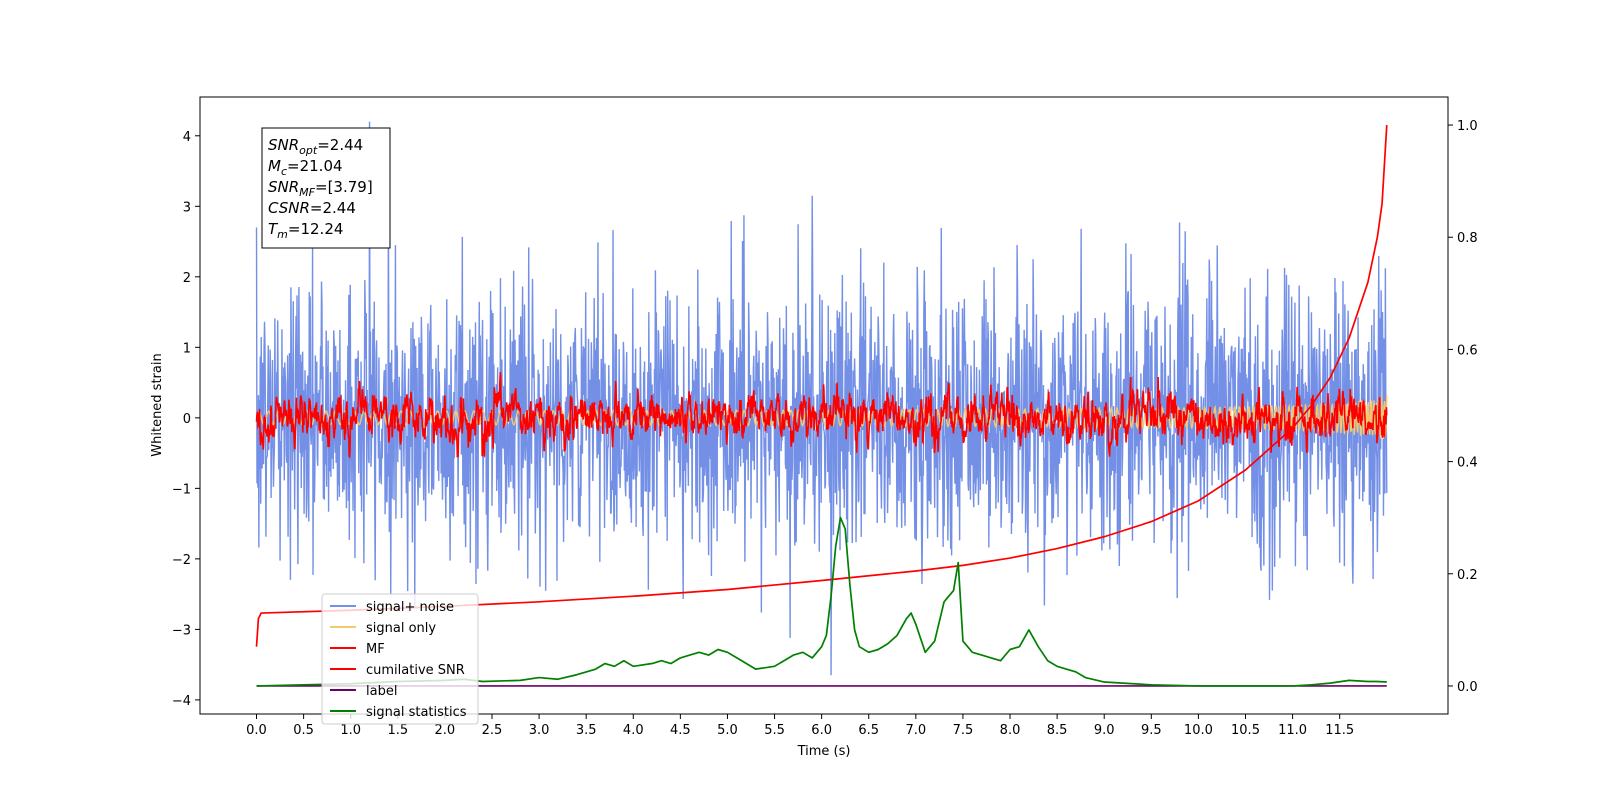 The width and height of the screenshot is (1600, 800). I want to click on x-axis-label: Time (s), so click(824, 751).